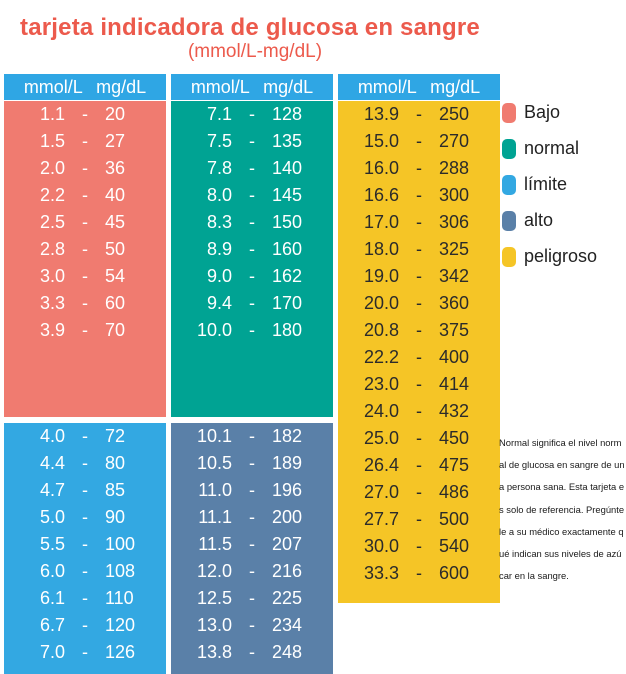  I want to click on mmol-value: 9.0, so click(219, 276).